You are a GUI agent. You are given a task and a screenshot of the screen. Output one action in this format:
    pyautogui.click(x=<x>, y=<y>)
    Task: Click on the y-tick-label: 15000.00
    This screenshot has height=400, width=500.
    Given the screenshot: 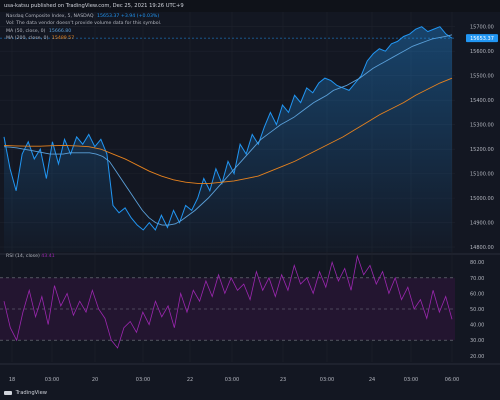 What is the action you would take?
    pyautogui.click(x=482, y=199)
    